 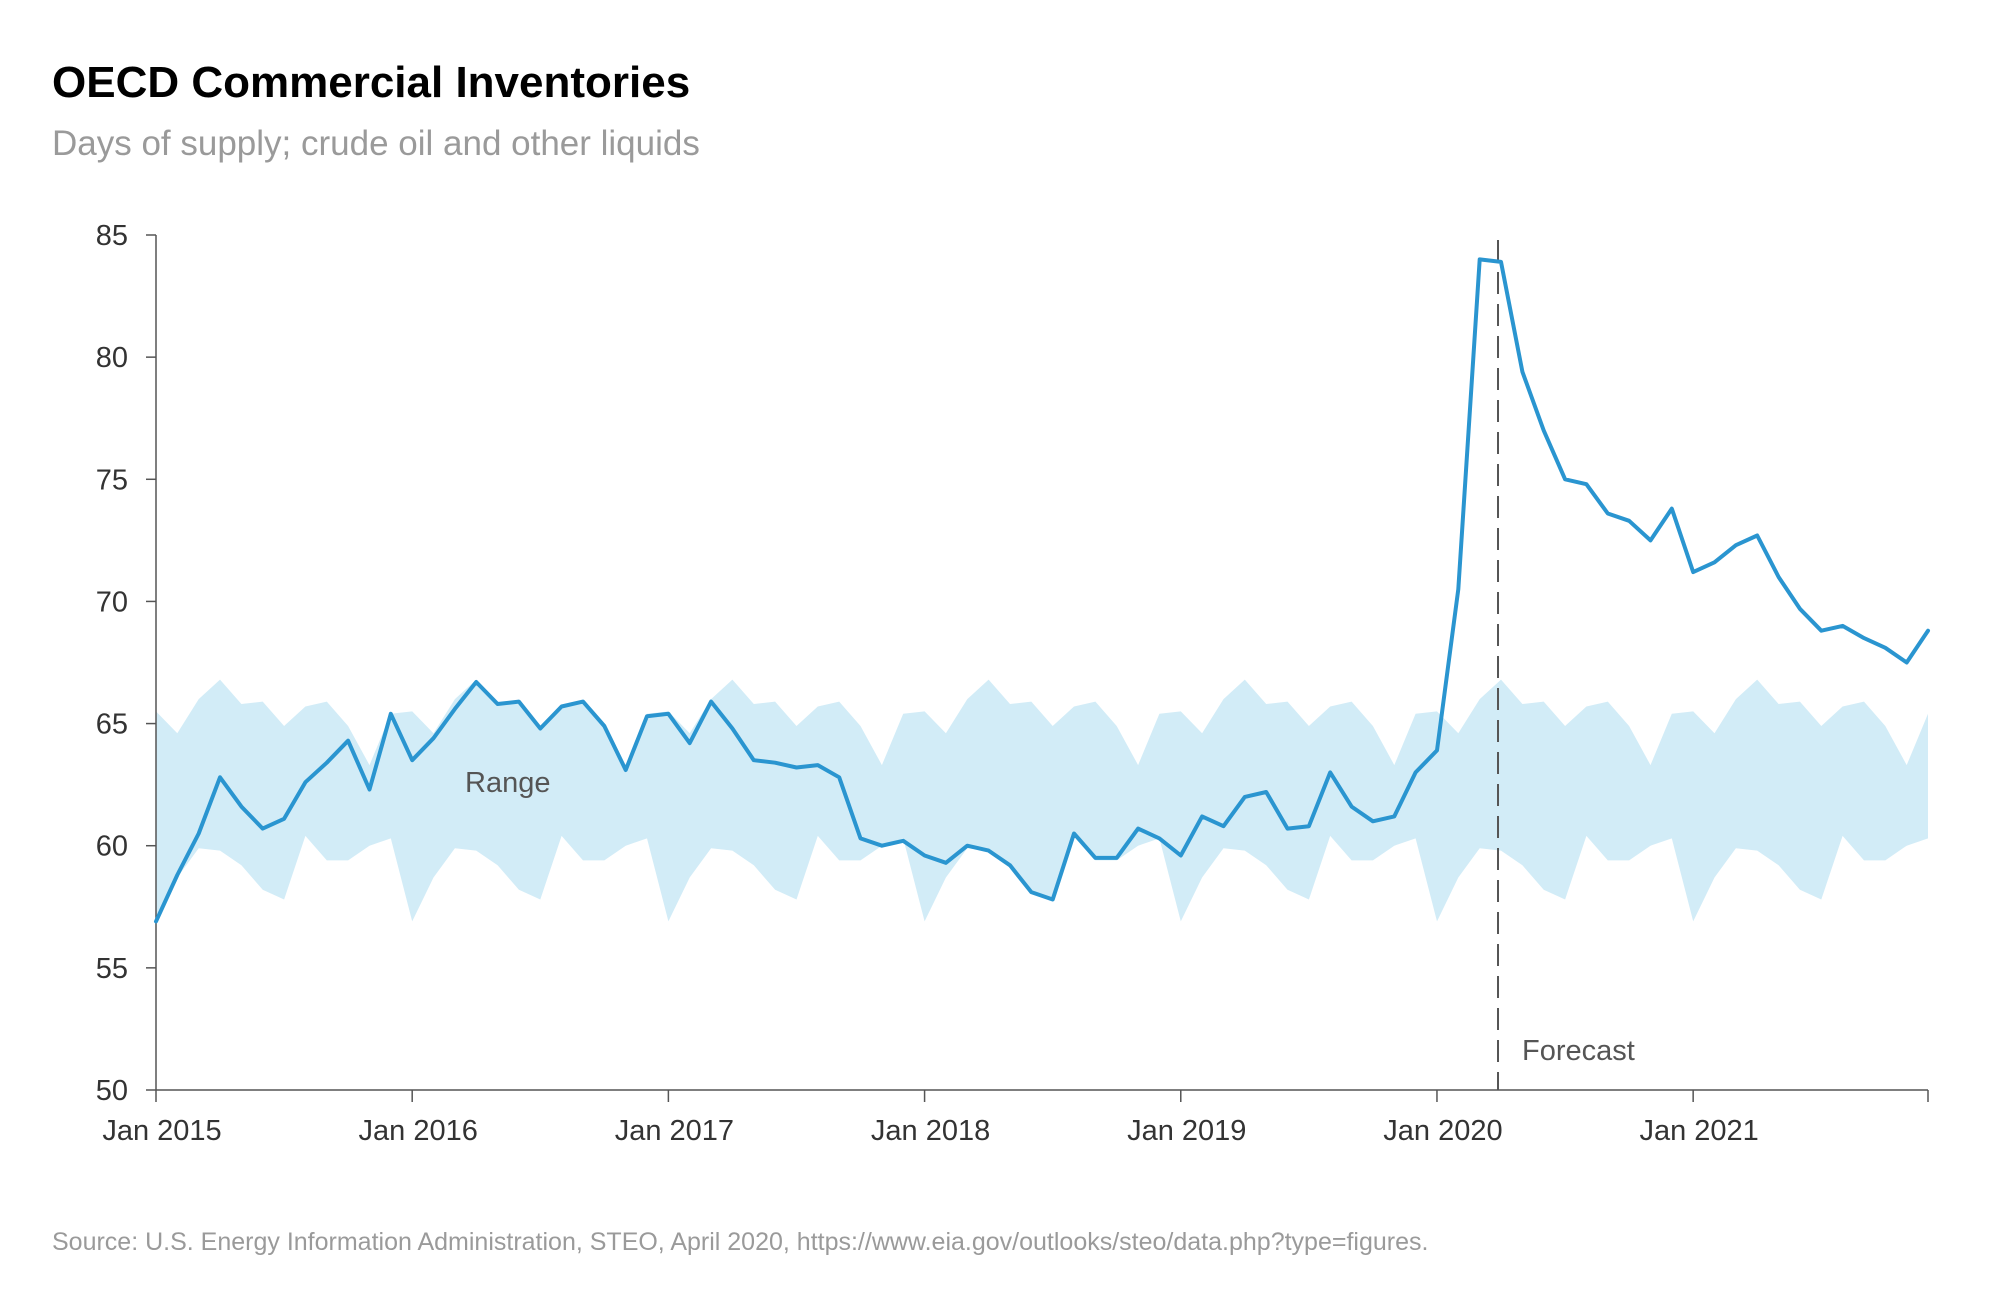 What do you see at coordinates (371, 82) in the screenshot?
I see `chart-title: OECD Commercial Inventories` at bounding box center [371, 82].